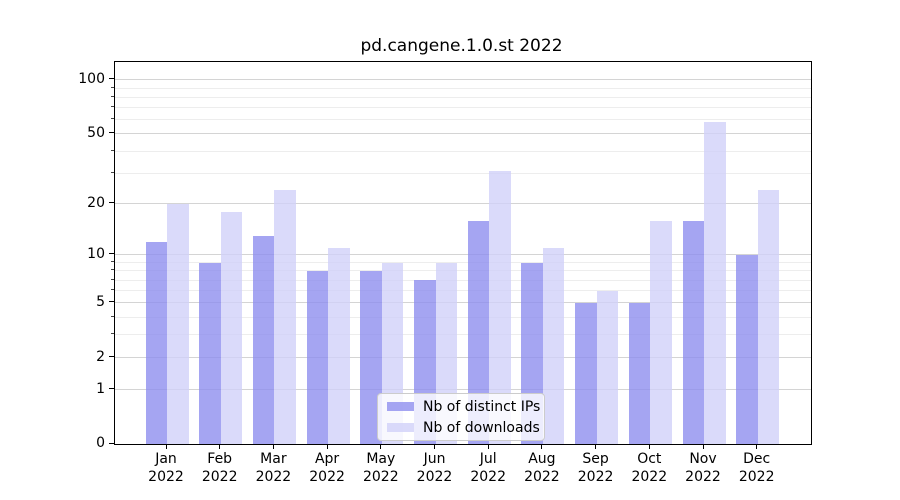  What do you see at coordinates (100, 388) in the screenshot?
I see `y-axis-tick-label: 1` at bounding box center [100, 388].